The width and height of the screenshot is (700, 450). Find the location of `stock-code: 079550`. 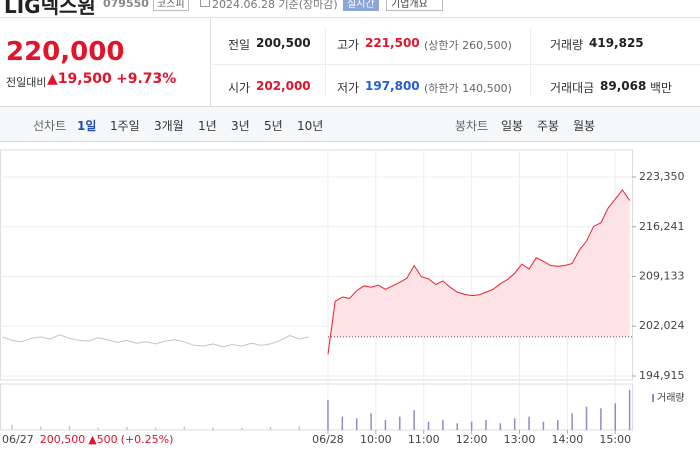

stock-code: 079550 is located at coordinates (126, 5).